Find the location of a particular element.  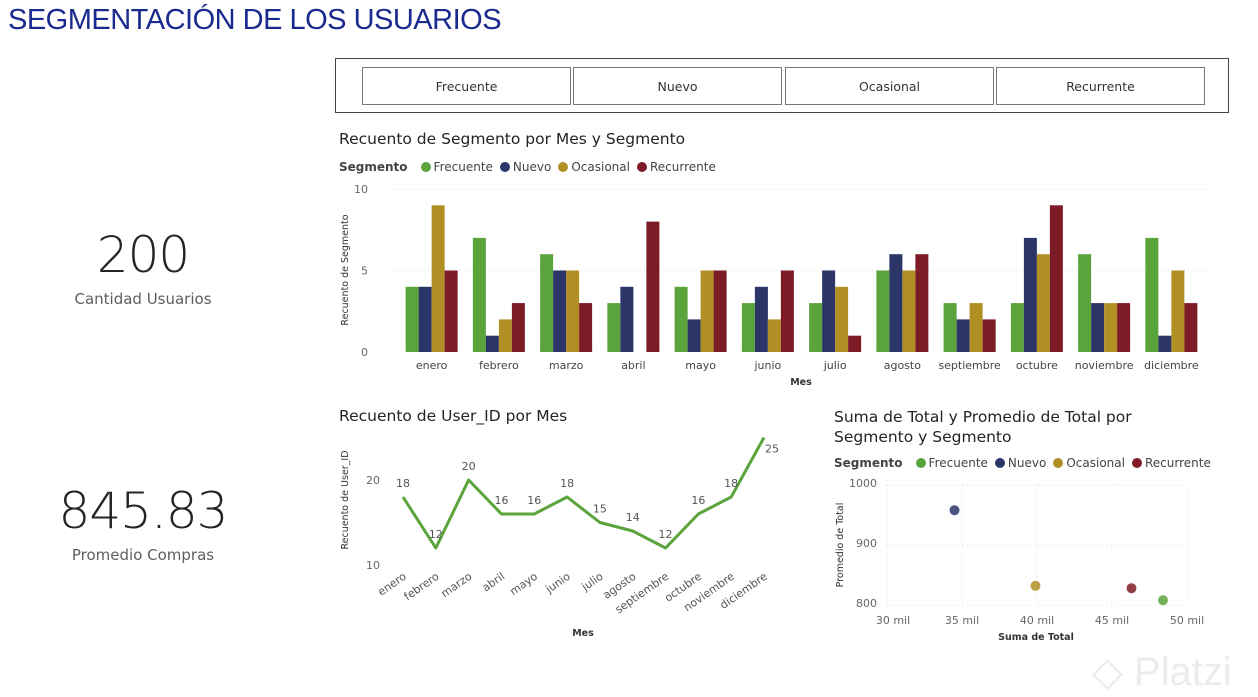

bar-recurrente-marzo is located at coordinates (586, 327).